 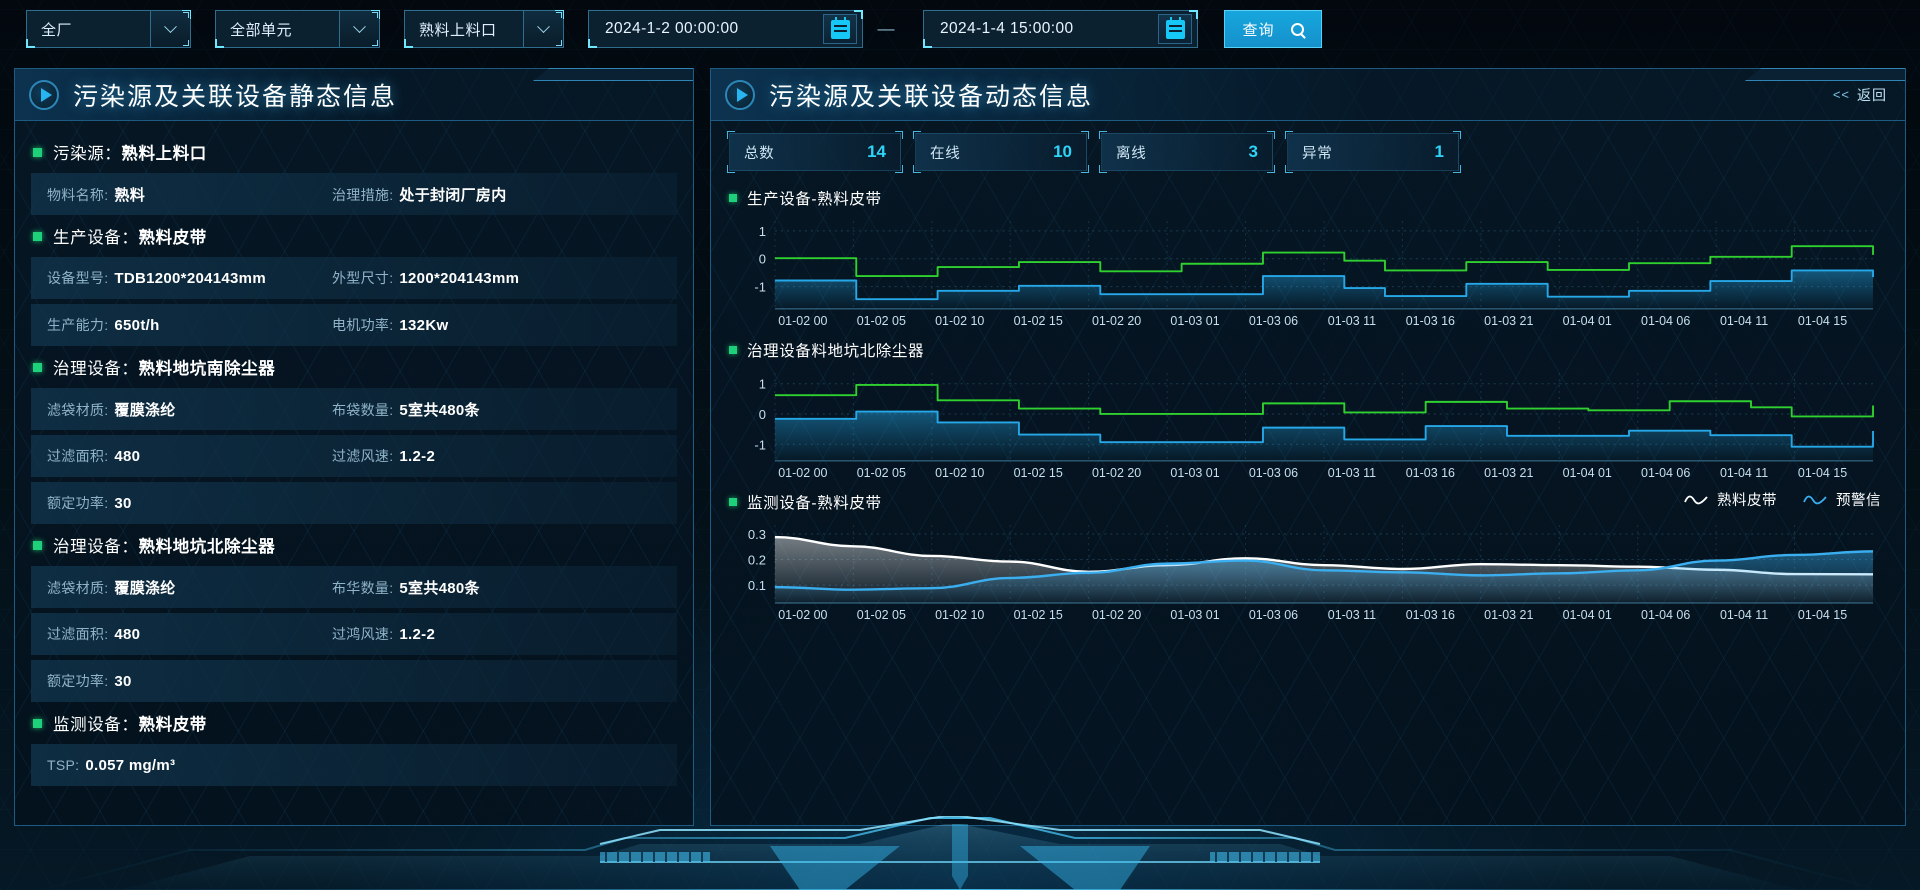 I want to click on chart-title: 监测设备-熟料皮带, so click(x=814, y=503).